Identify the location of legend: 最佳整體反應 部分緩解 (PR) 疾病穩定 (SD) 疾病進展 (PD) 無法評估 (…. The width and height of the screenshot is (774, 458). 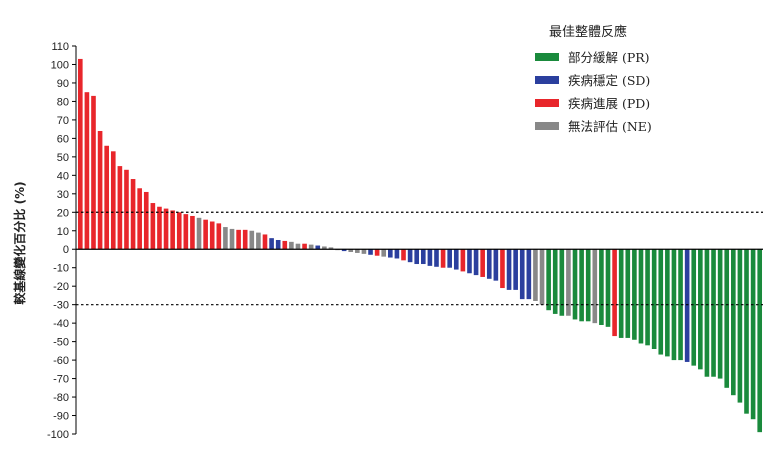
(593, 79).